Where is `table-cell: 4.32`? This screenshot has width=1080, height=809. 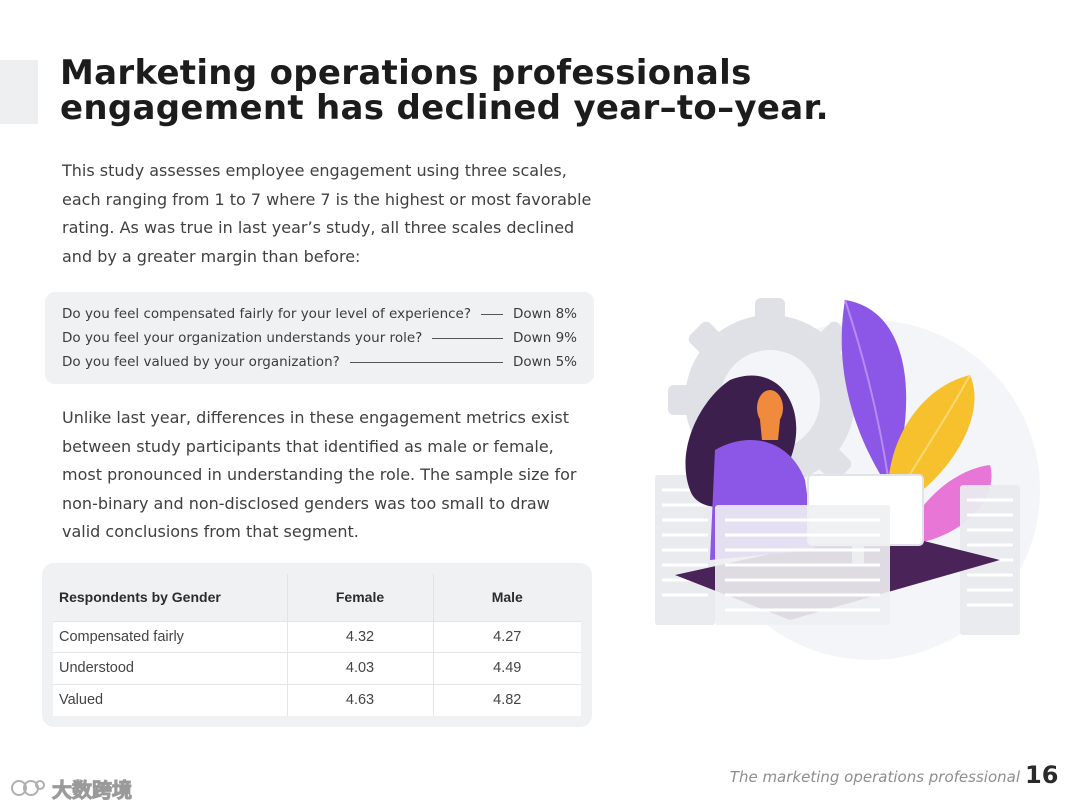
table-cell: 4.32 is located at coordinates (359, 636).